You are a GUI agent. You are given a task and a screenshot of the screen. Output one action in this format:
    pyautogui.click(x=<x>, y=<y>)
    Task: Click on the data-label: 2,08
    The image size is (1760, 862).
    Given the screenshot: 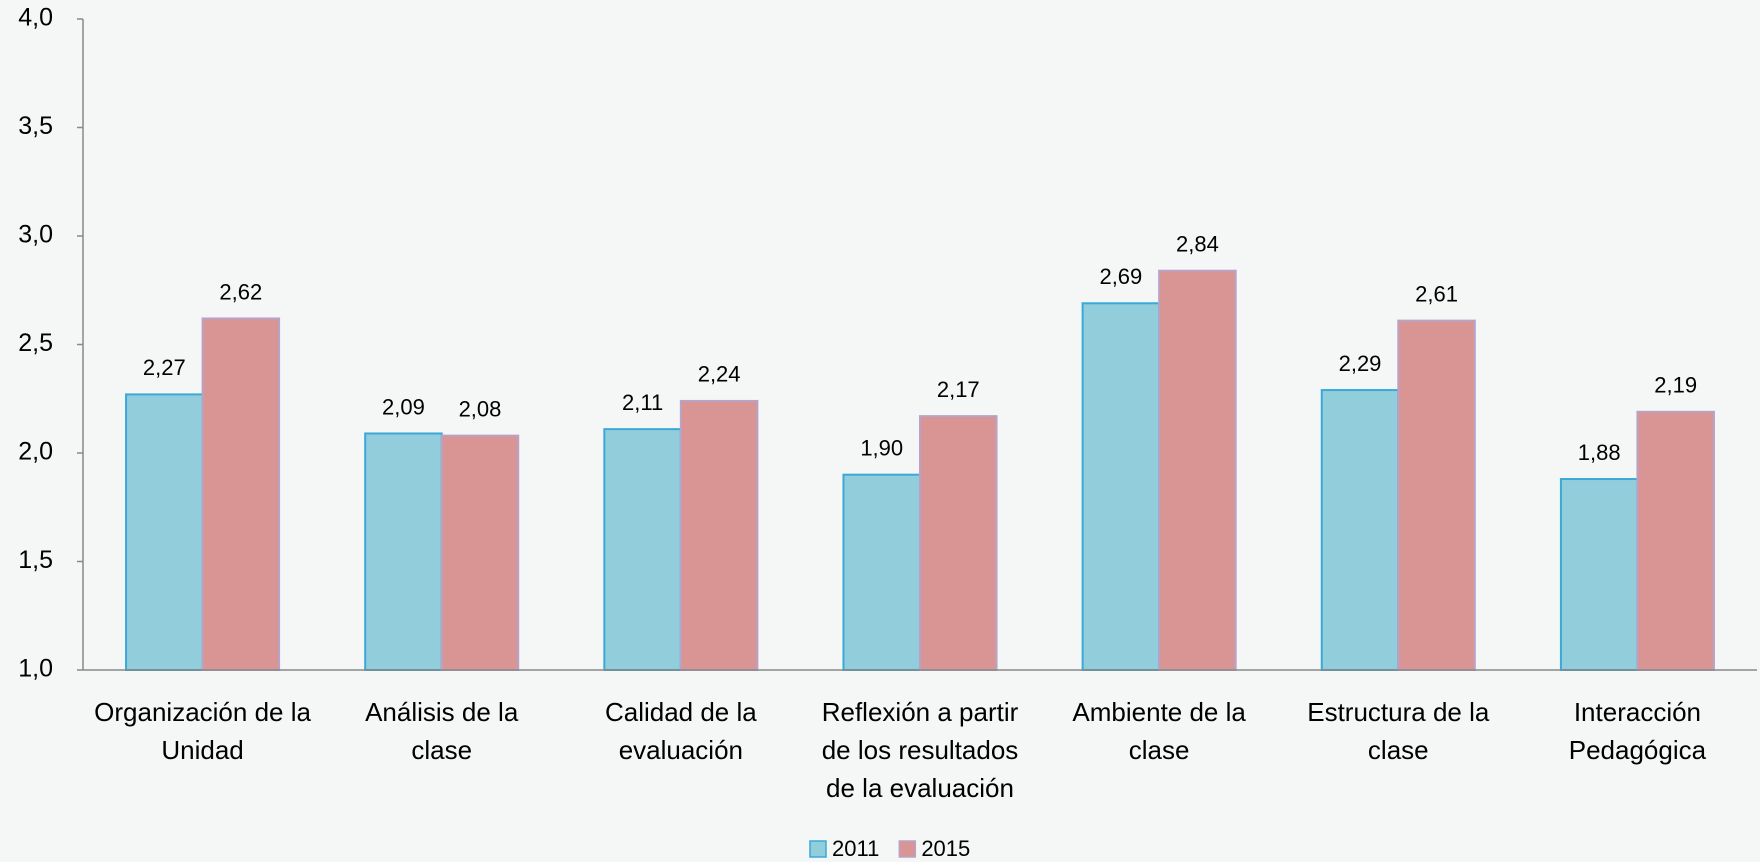 What is the action you would take?
    pyautogui.click(x=480, y=408)
    